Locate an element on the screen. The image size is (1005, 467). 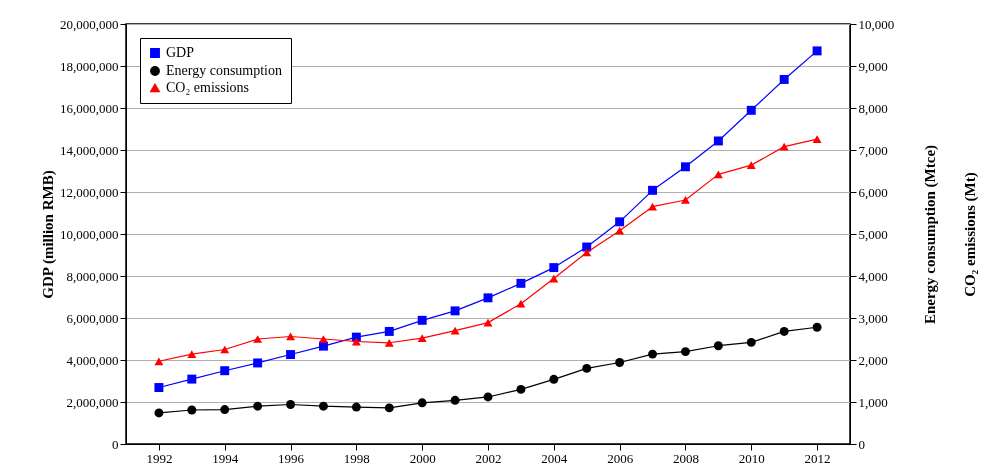
y2-tick-label: 8,000 is located at coordinates (873, 108).